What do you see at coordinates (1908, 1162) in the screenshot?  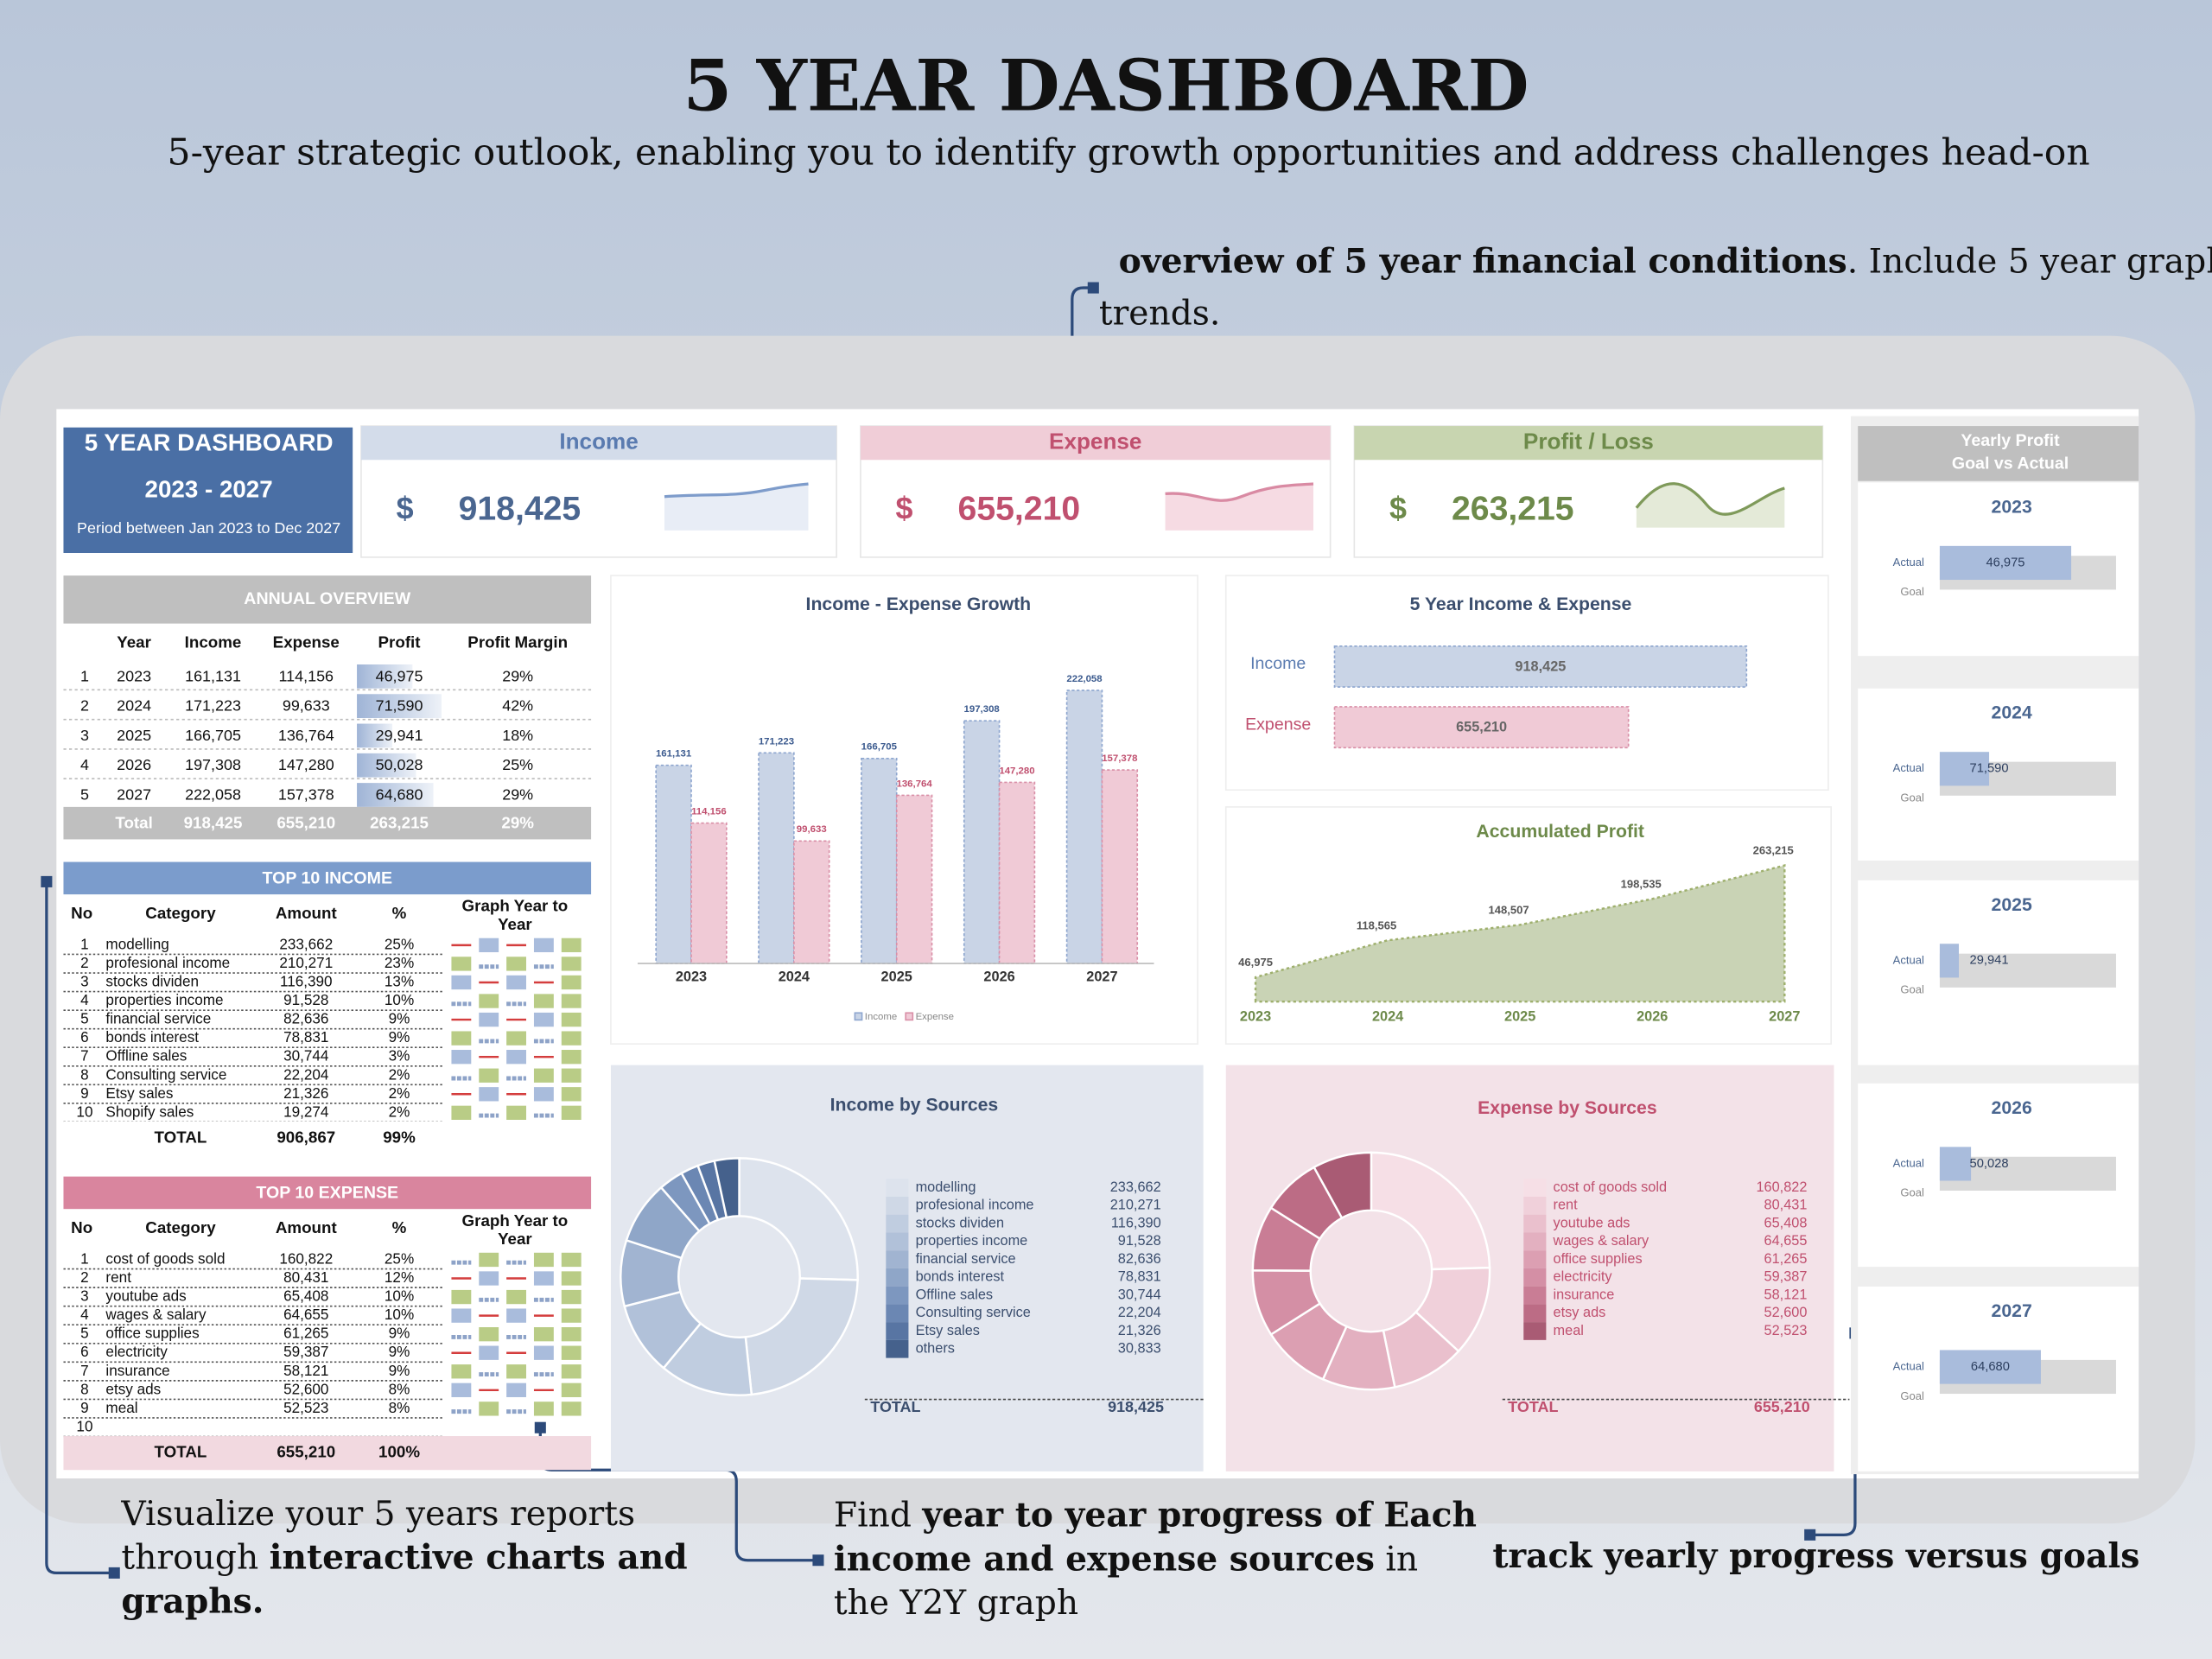 I see `actual-label: Actual` at bounding box center [1908, 1162].